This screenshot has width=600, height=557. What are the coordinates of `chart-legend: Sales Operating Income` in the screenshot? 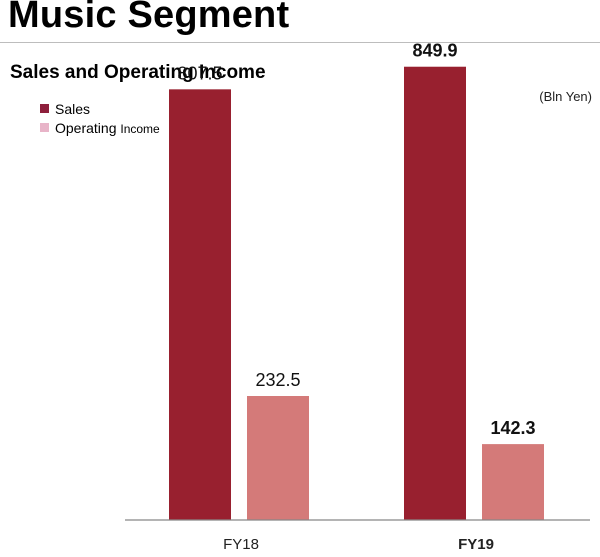 It's located at (100, 118).